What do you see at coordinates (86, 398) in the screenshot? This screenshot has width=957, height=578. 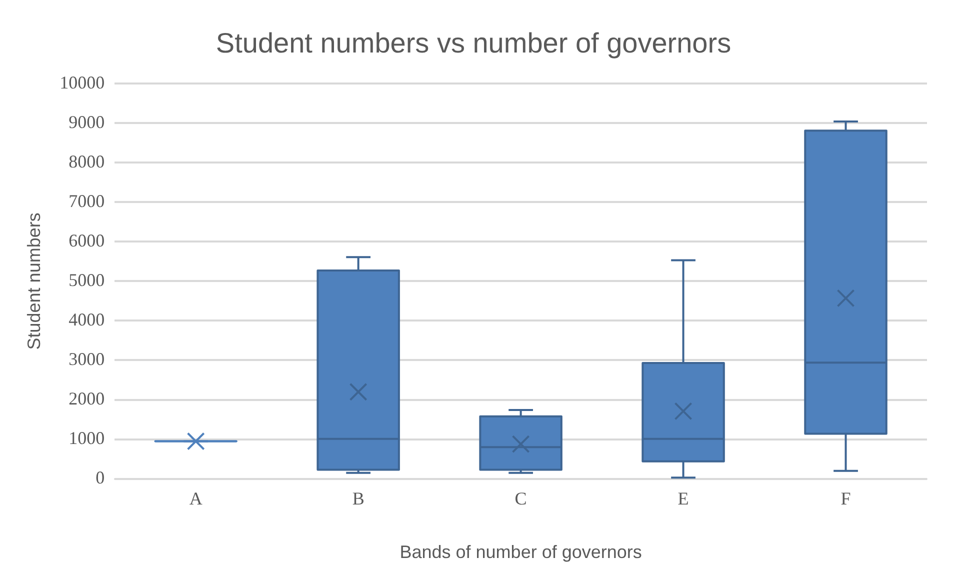 I see `y-tick-label: 2000` at bounding box center [86, 398].